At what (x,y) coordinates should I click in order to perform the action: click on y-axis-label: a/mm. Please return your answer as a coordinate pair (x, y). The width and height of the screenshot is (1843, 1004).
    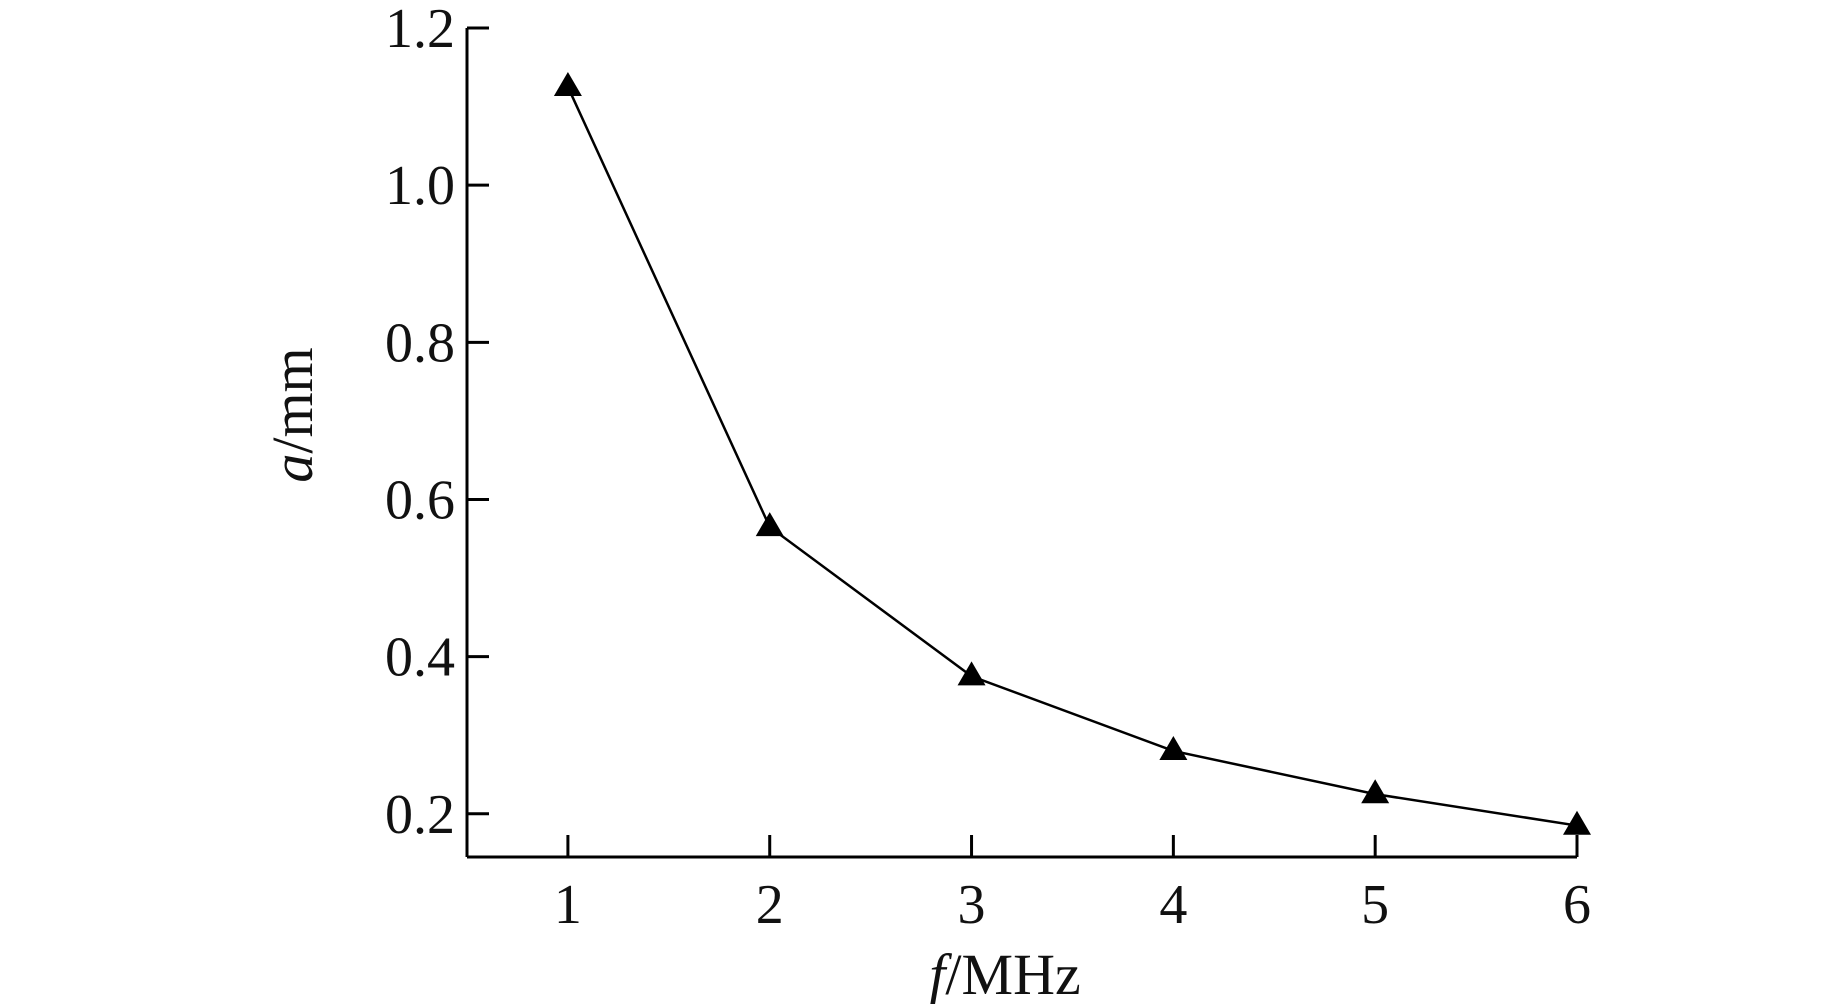
    Looking at the image, I should click on (292, 414).